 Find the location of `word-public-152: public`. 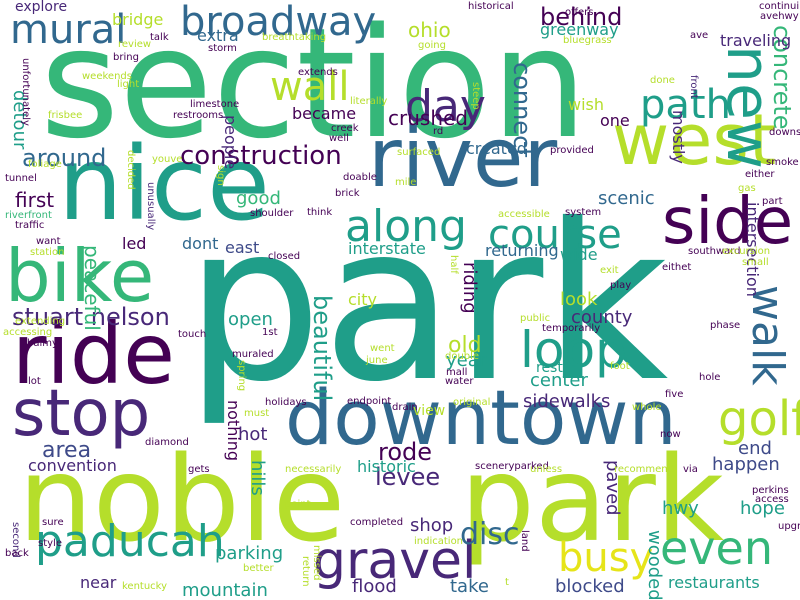

word-public-152: public is located at coordinates (535, 318).